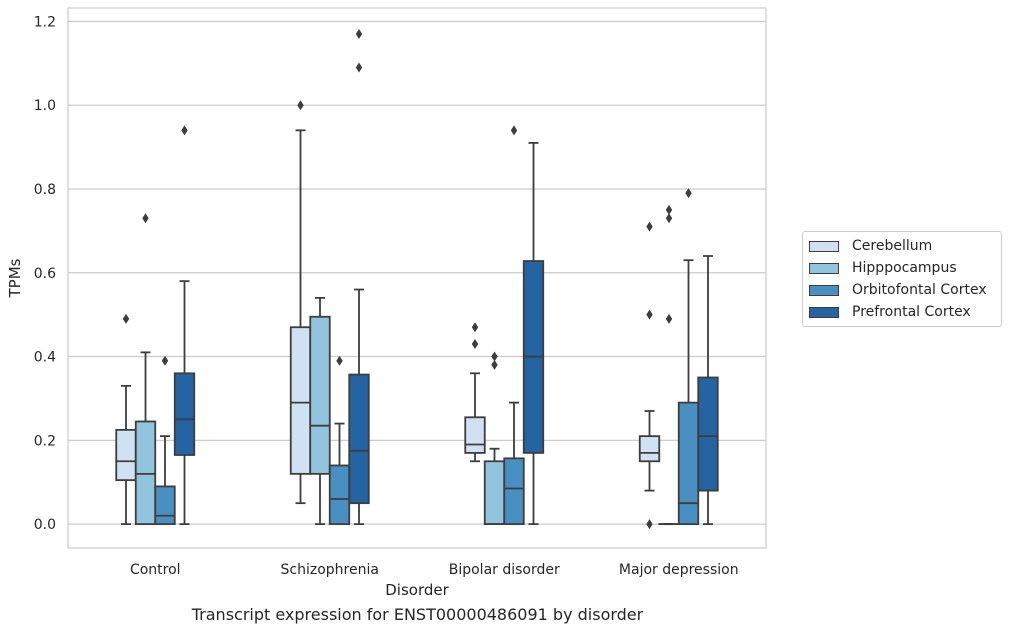  I want to click on y-axis-label: TPMs, so click(15, 278).